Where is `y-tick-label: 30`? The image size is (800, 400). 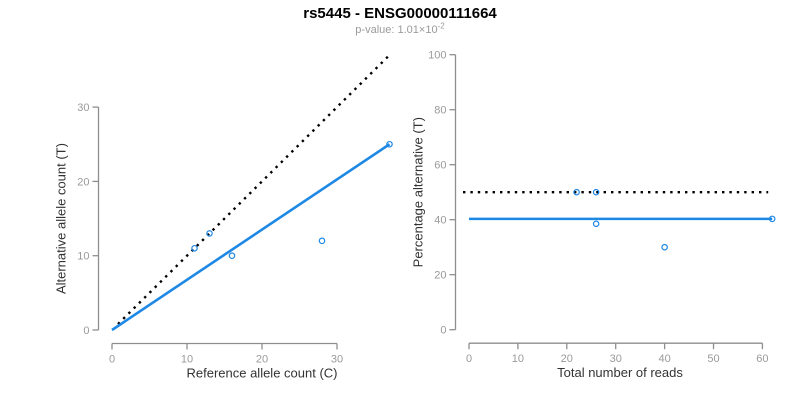 y-tick-label: 30 is located at coordinates (83, 108).